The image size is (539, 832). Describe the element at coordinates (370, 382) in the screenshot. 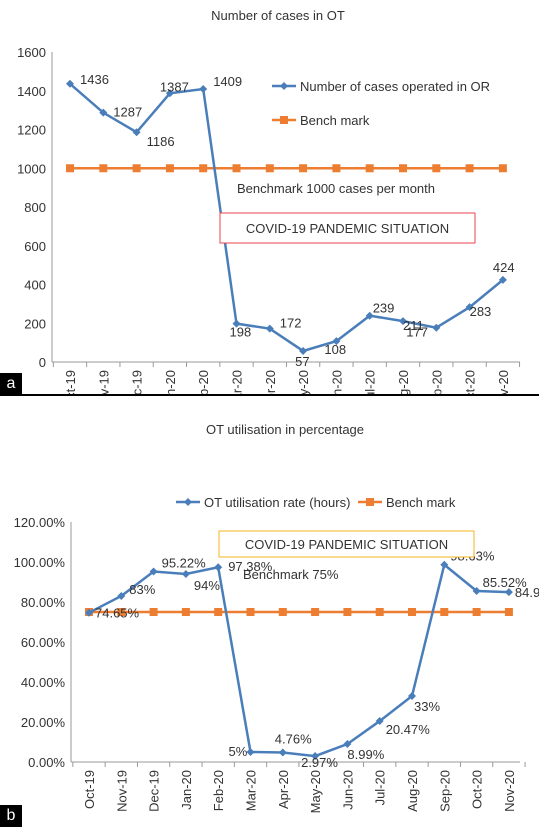

I see `x-tick-label: Jul-20` at that location.